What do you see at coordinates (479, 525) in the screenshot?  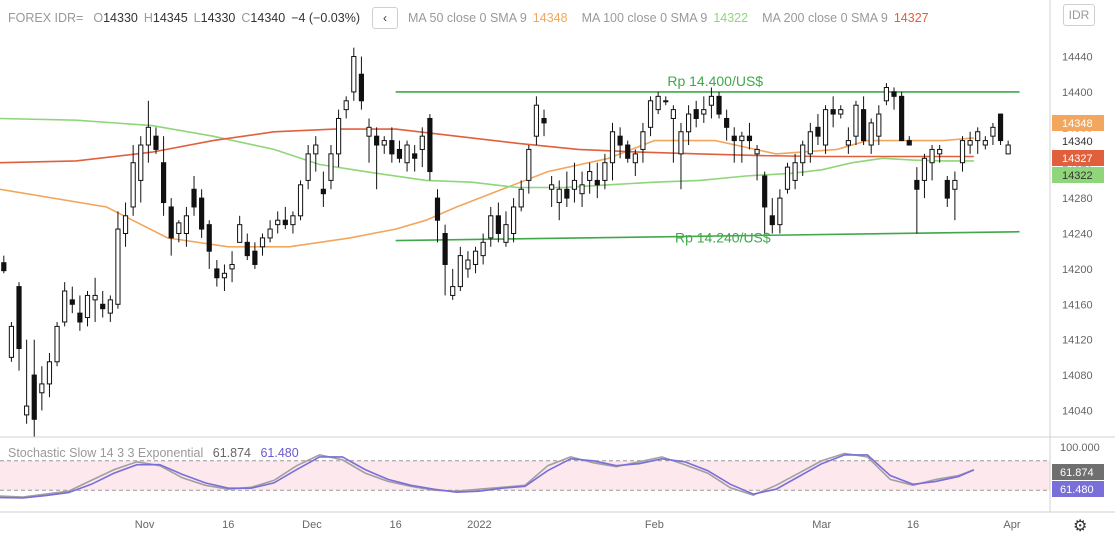 I see `x-tick-label: 2022` at bounding box center [479, 525].